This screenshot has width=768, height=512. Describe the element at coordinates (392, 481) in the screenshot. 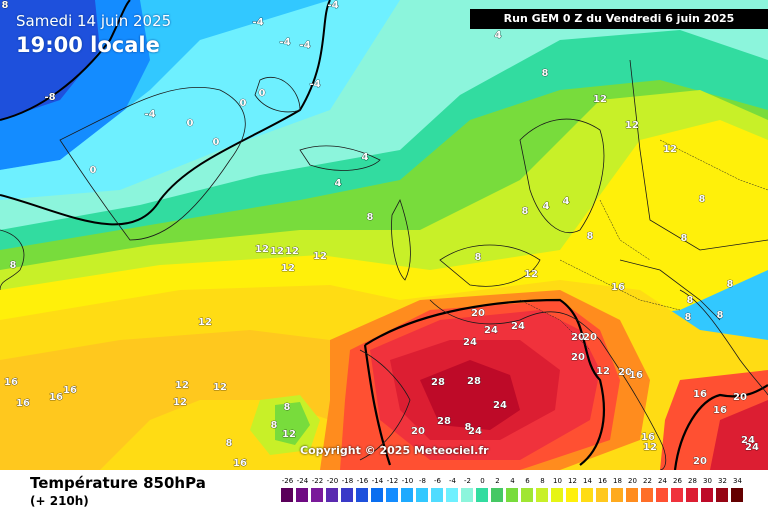

I see `legend-value: -12` at that location.